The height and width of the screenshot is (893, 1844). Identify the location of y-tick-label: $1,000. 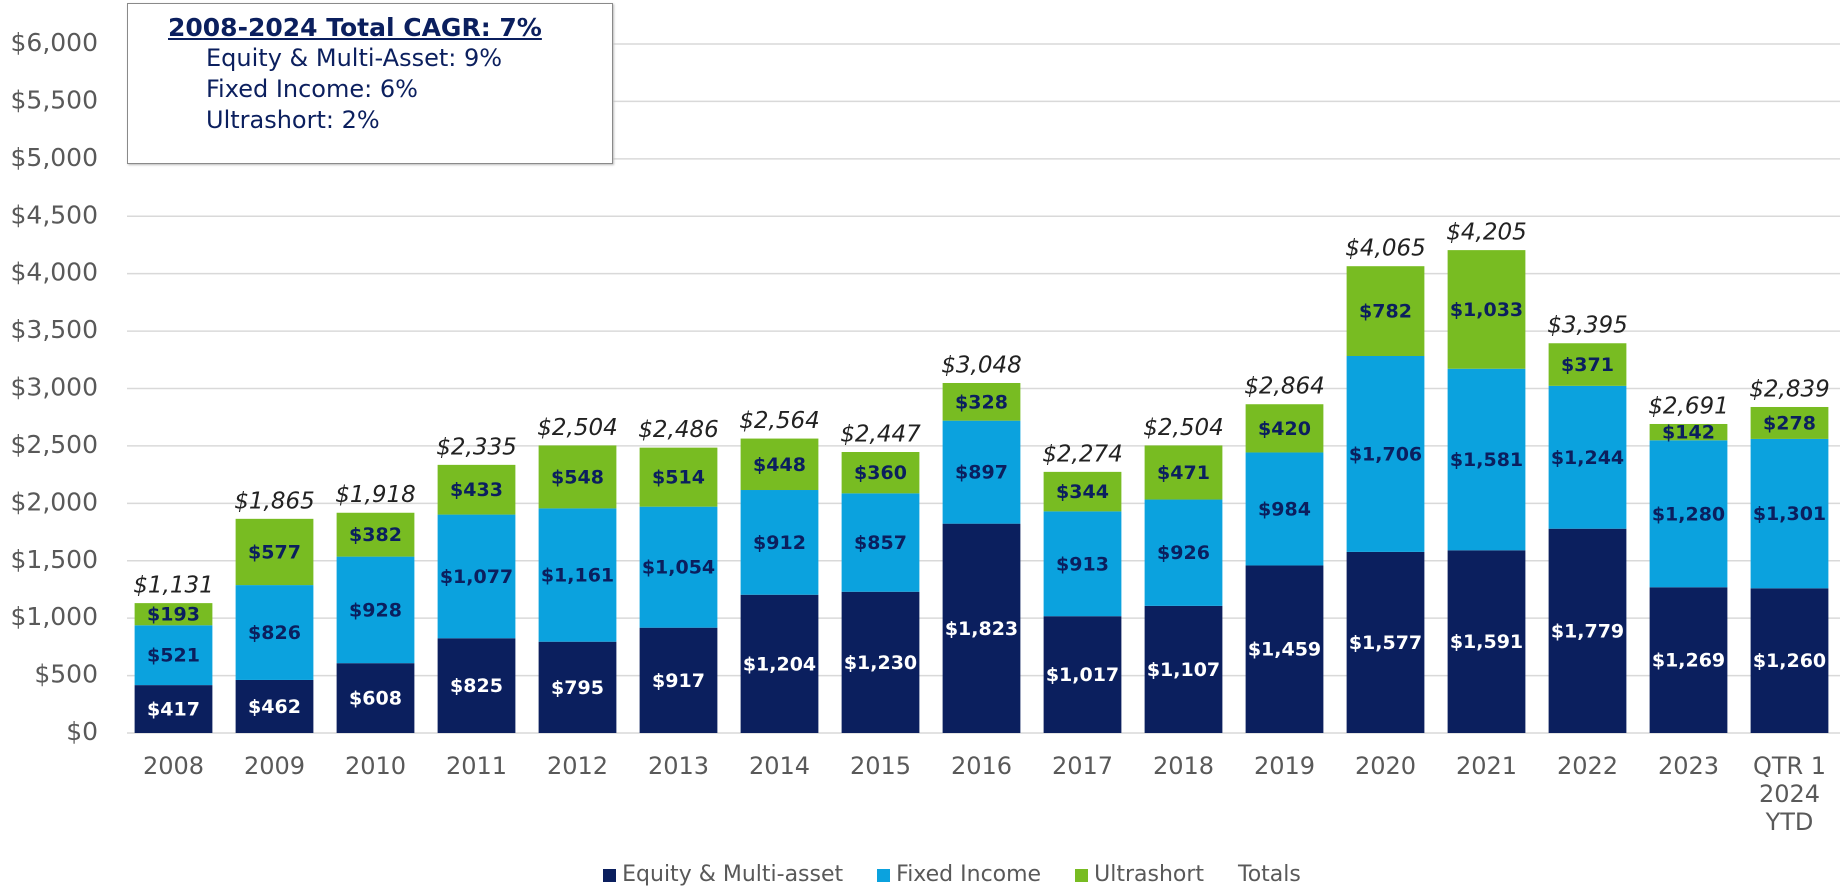
(54, 616).